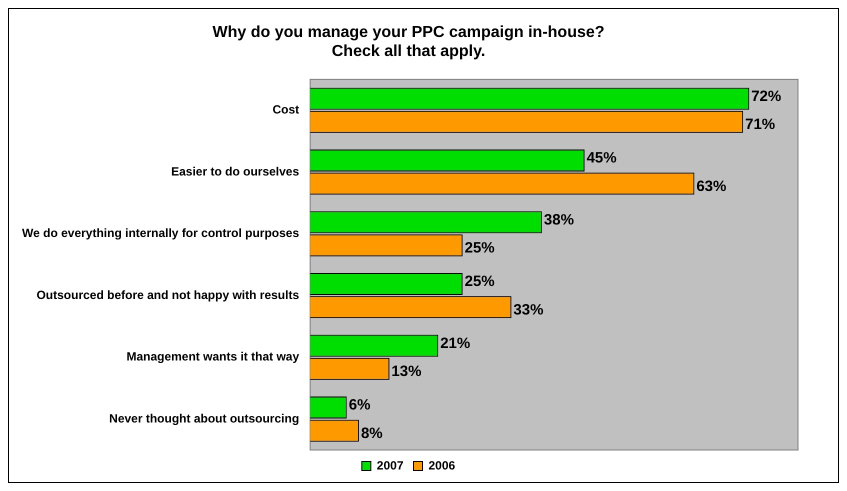  Describe the element at coordinates (286, 109) in the screenshot. I see `y-tick-label: Cost` at that location.